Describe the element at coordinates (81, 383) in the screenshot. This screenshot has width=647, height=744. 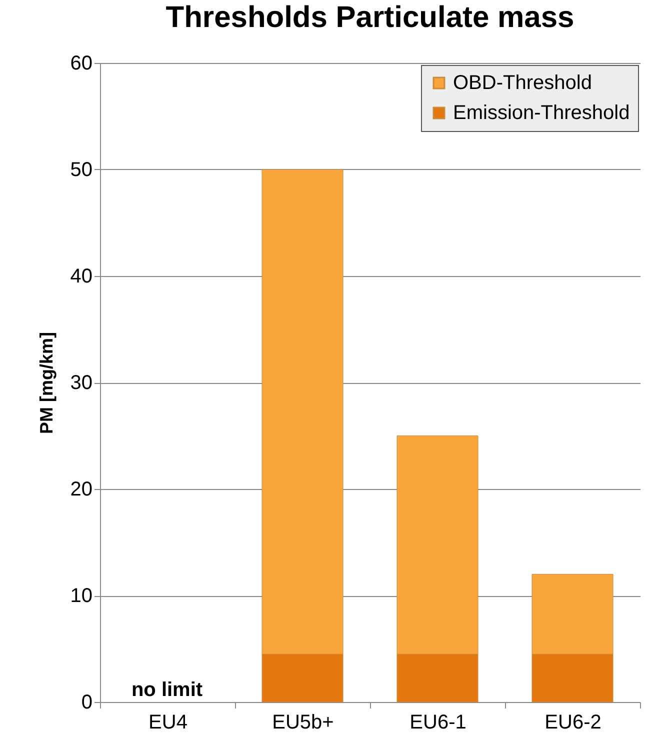
I see `y-tick-label: 30` at that location.